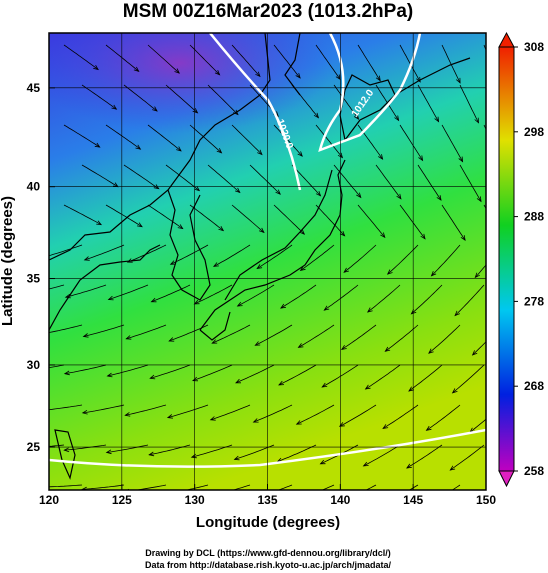  I want to click on colorbar-tick-label: 268, so click(534, 386).